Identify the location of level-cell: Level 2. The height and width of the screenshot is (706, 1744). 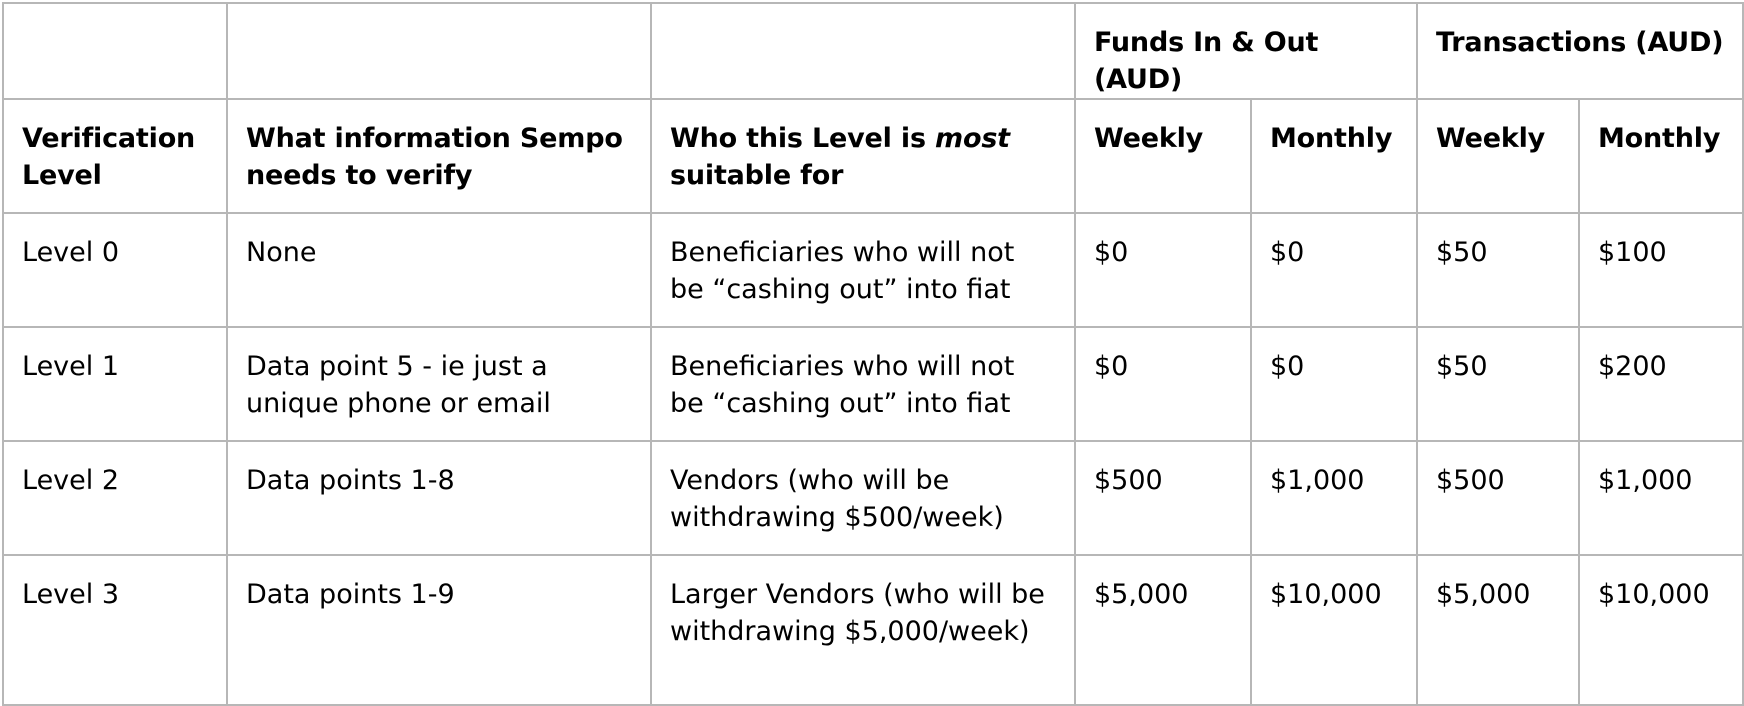
(115, 498).